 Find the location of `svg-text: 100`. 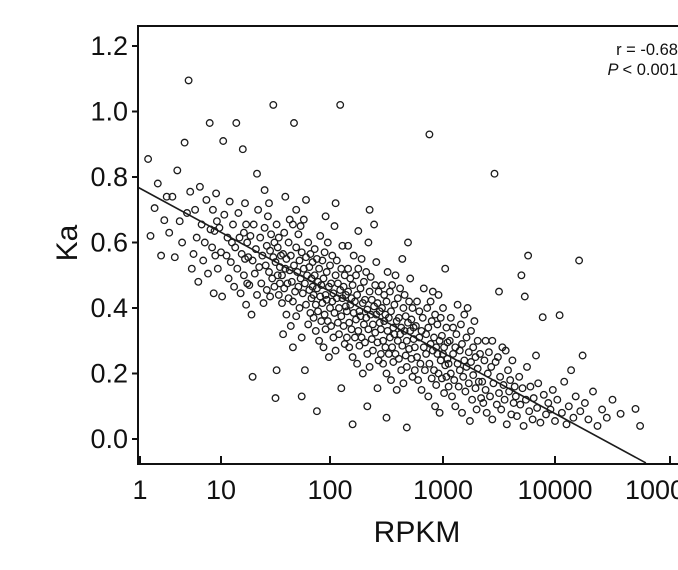

svg-text: 100 is located at coordinates (329, 490).